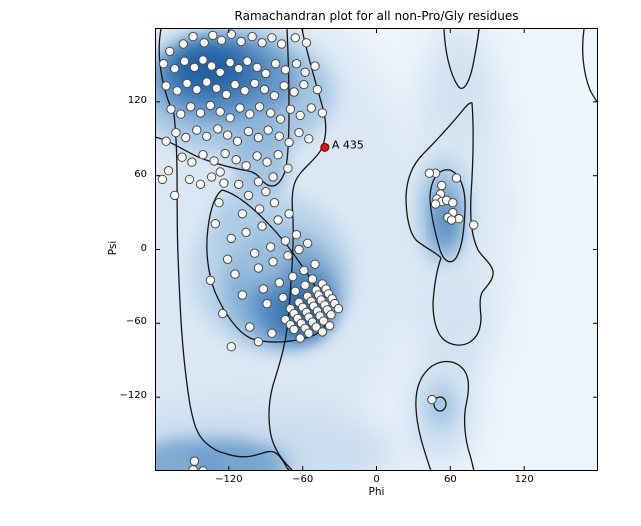  Describe the element at coordinates (133, 396) in the screenshot. I see `y-tick-label: −120` at that location.